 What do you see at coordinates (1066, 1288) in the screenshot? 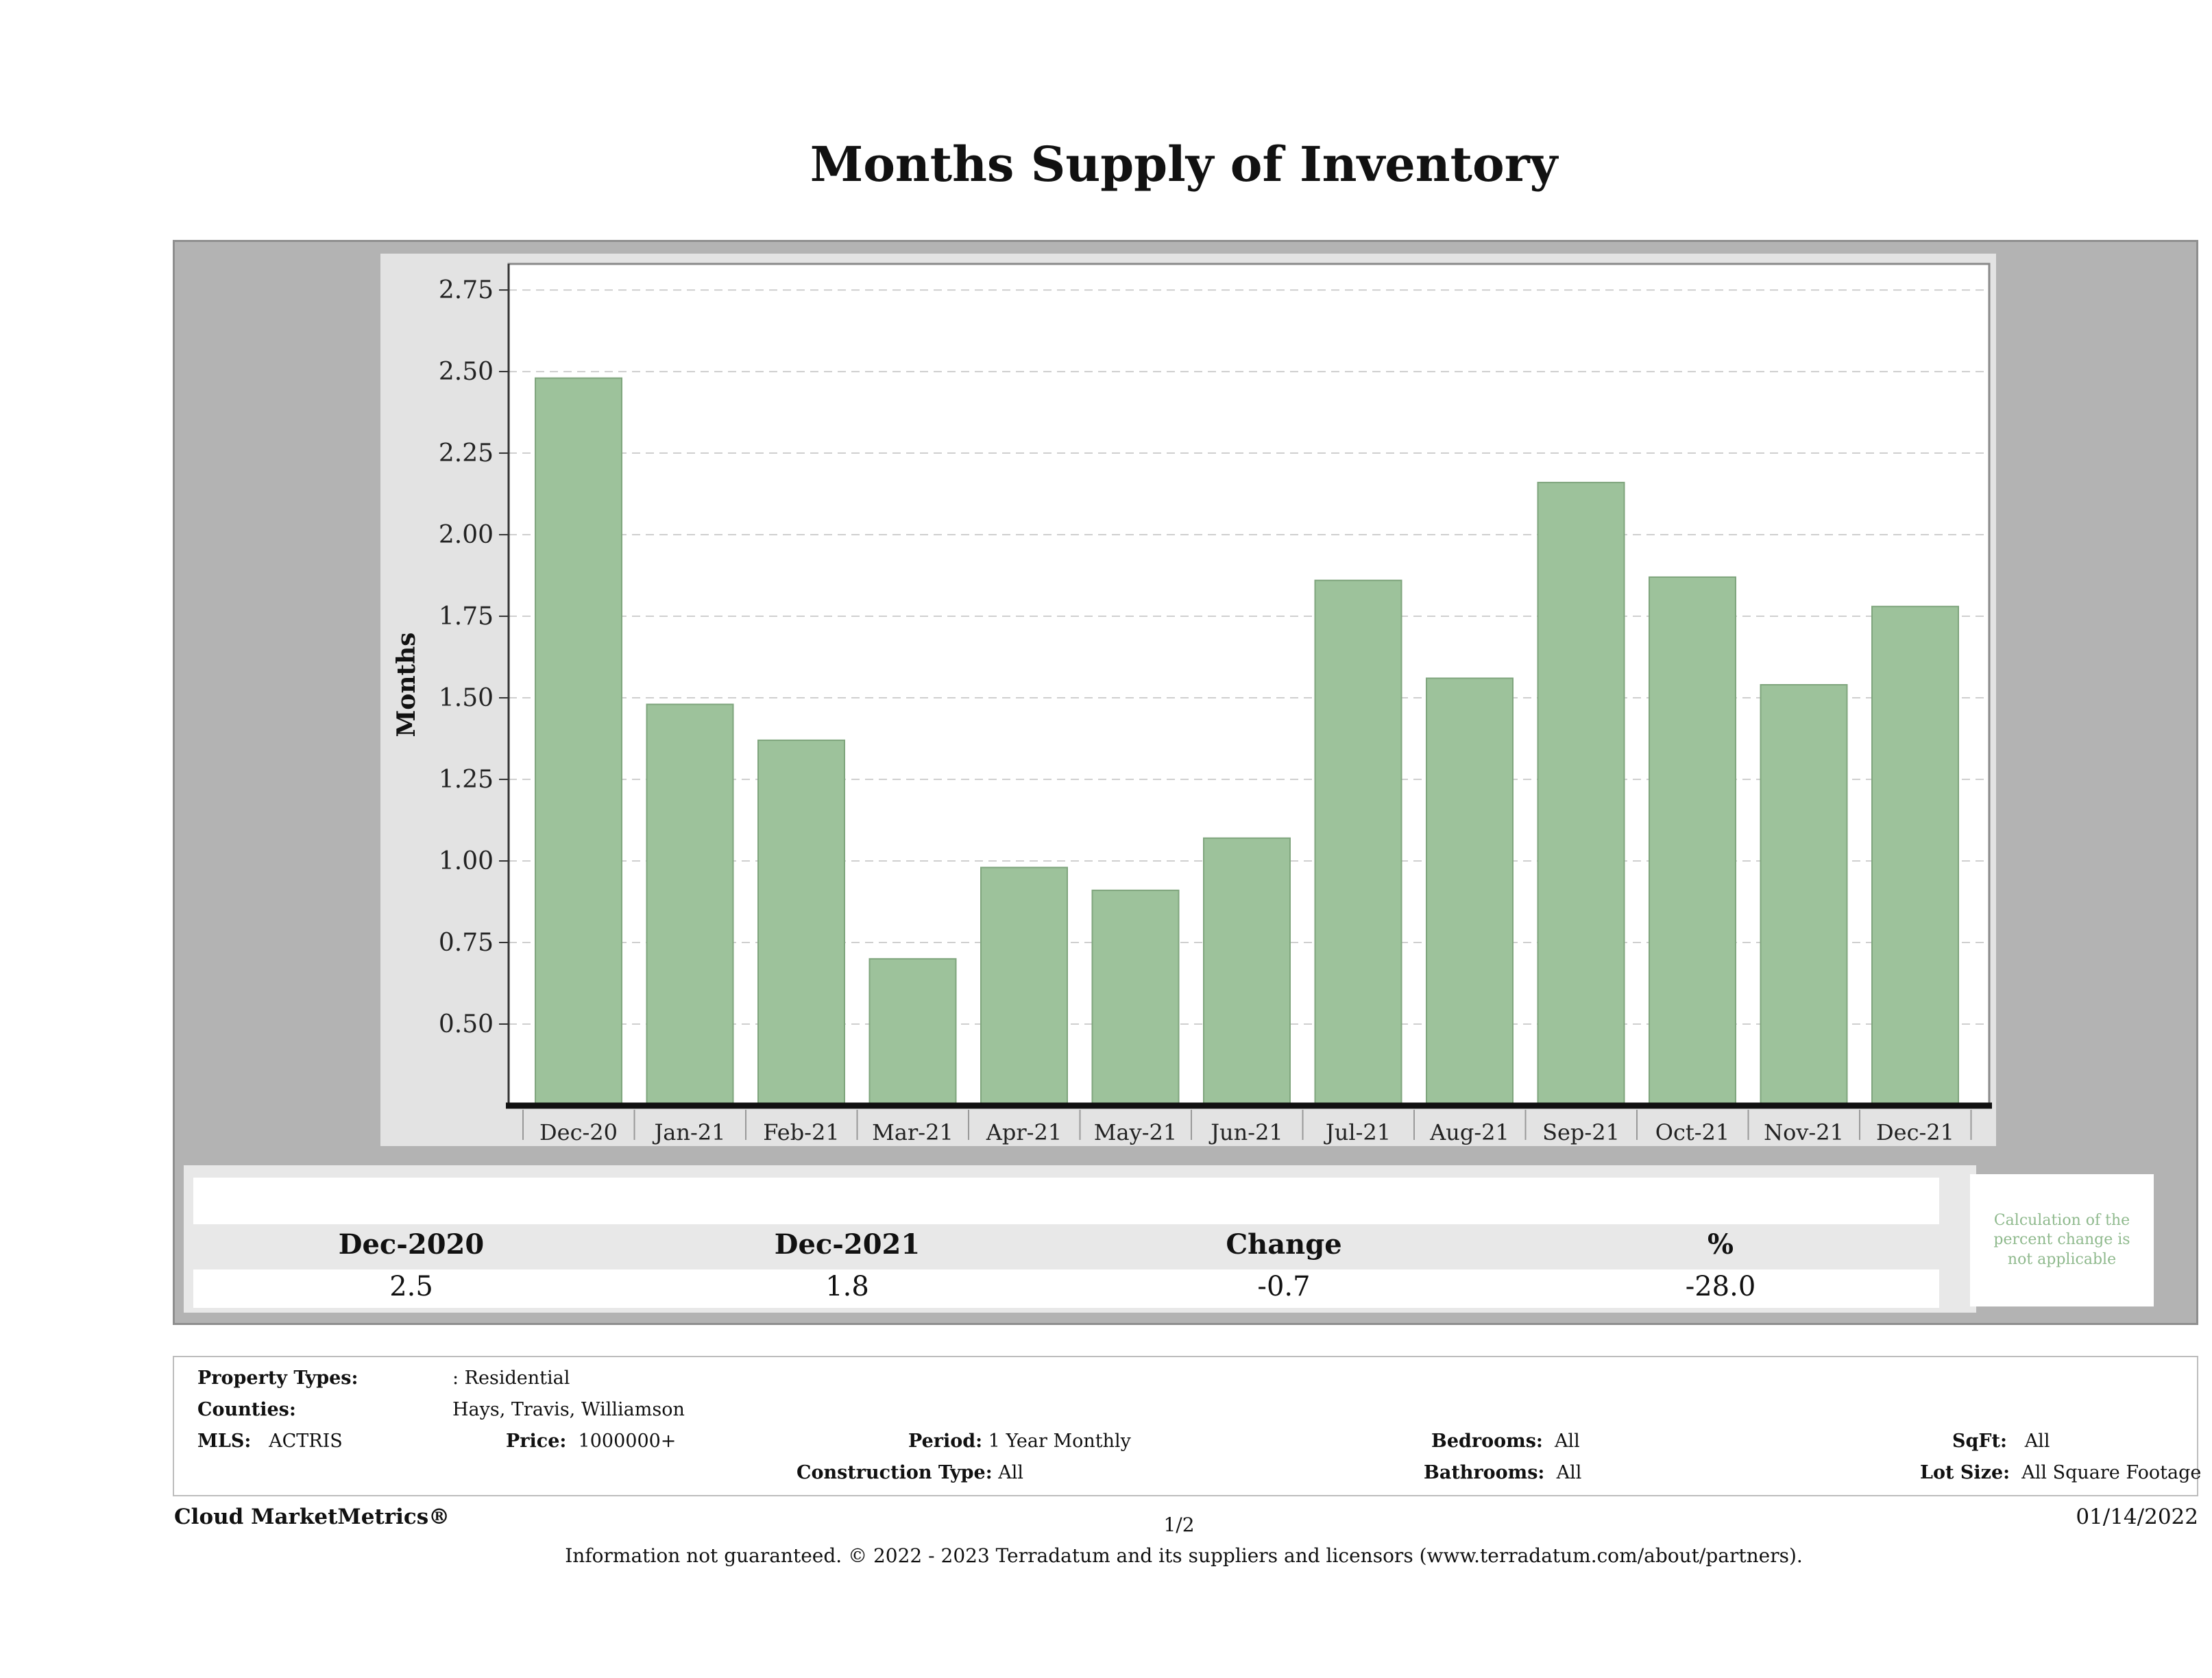
I see `summary-values-row` at bounding box center [1066, 1288].